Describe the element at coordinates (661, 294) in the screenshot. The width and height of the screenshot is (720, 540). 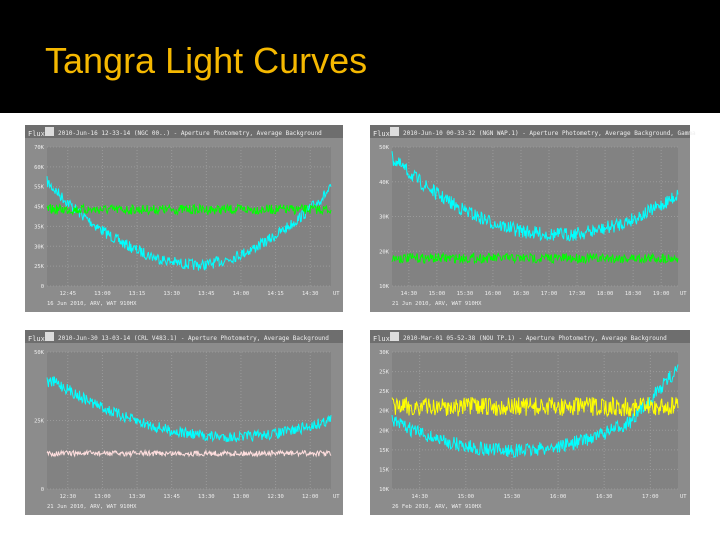
I see `x-tick-label: 19:00` at that location.